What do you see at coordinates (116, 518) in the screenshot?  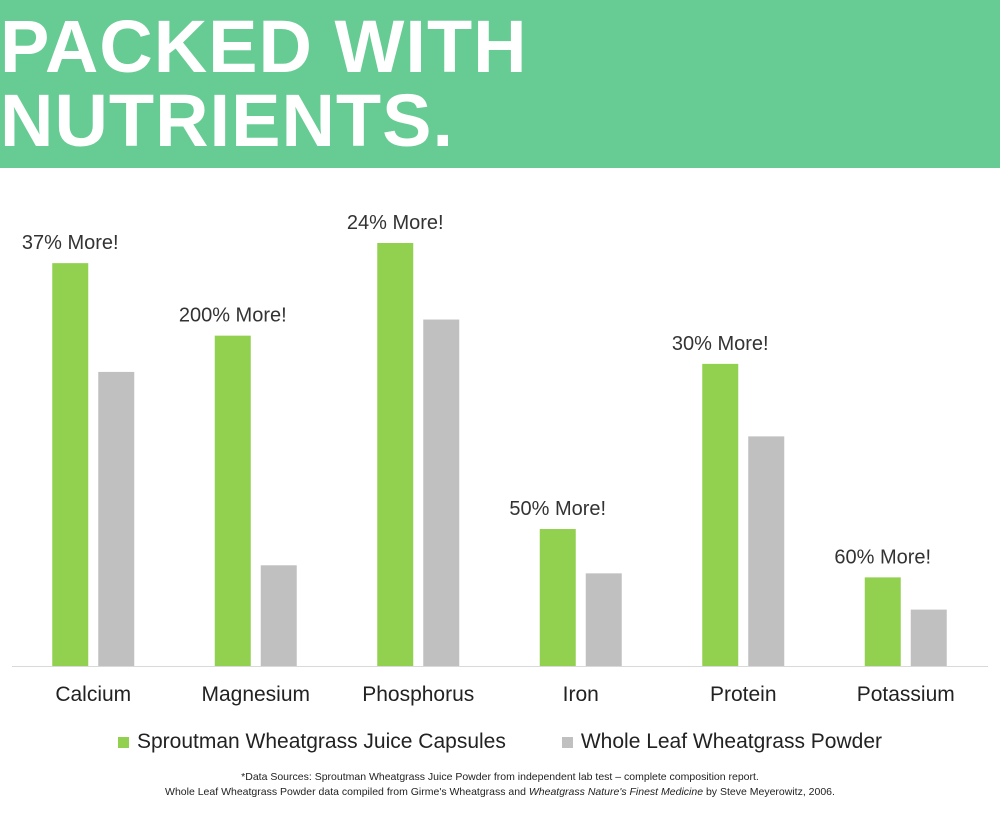 I see `bar-series-2-calcium` at bounding box center [116, 518].